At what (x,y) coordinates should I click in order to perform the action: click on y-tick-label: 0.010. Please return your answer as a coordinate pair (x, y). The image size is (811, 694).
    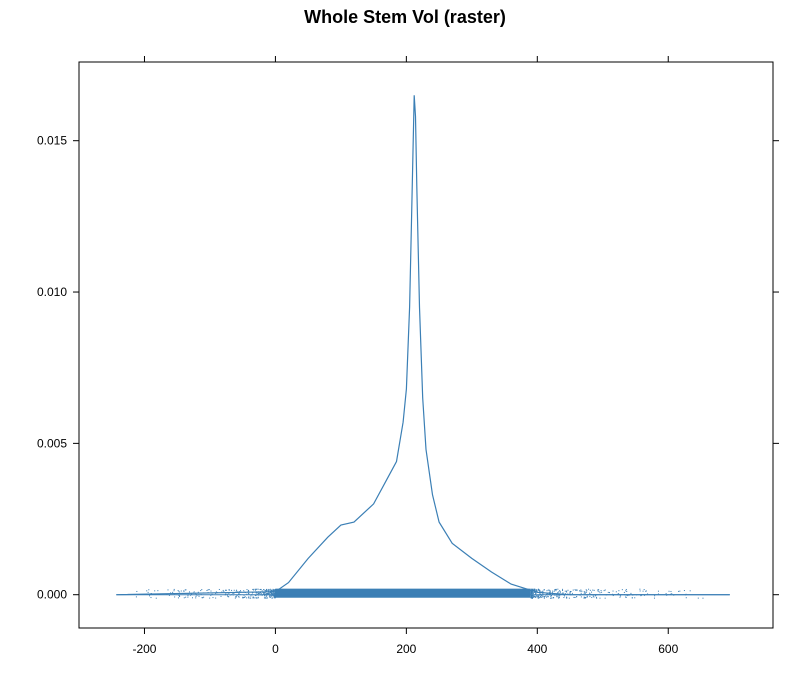
    Looking at the image, I should click on (52, 292).